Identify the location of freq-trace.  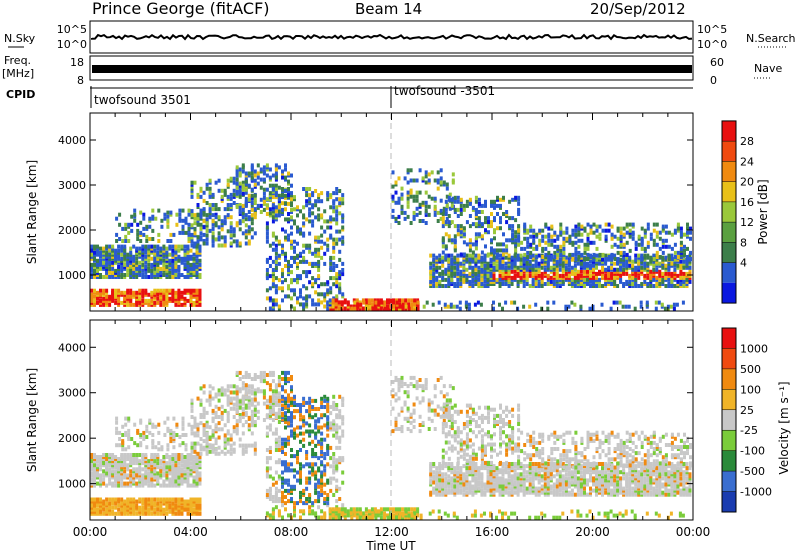
(392, 69).